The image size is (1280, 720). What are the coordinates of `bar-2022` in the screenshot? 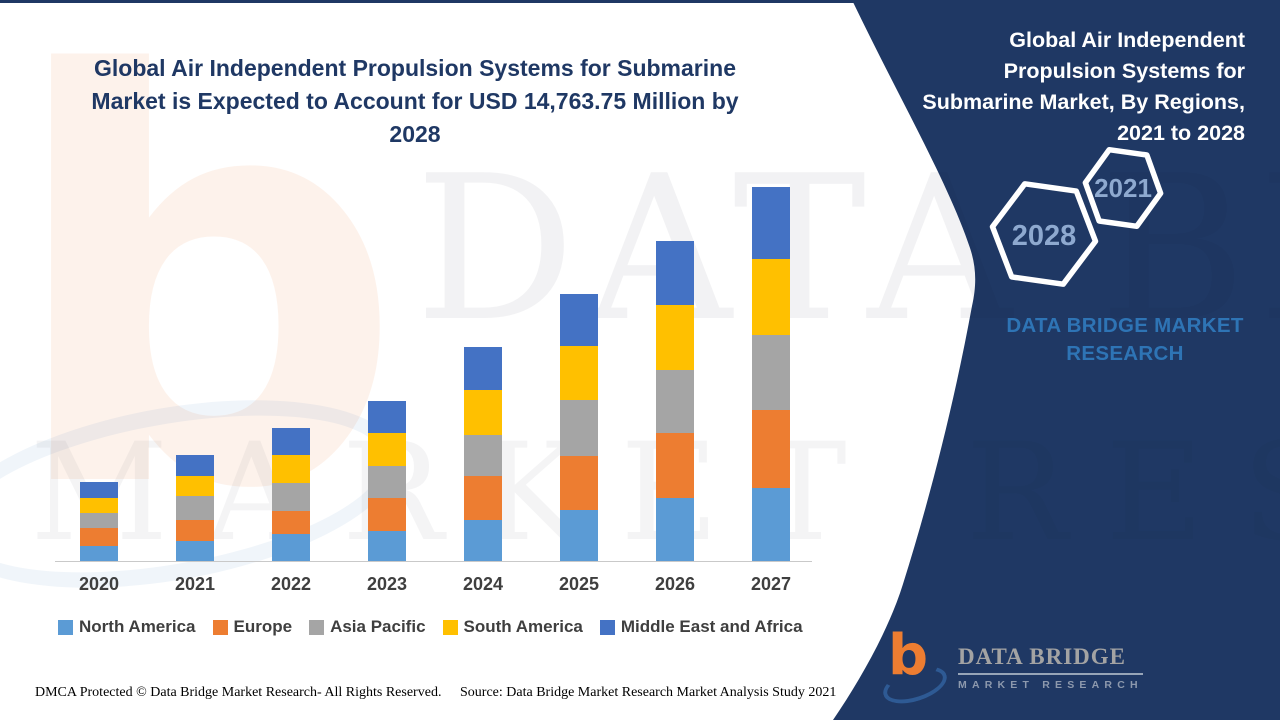 It's located at (291, 494).